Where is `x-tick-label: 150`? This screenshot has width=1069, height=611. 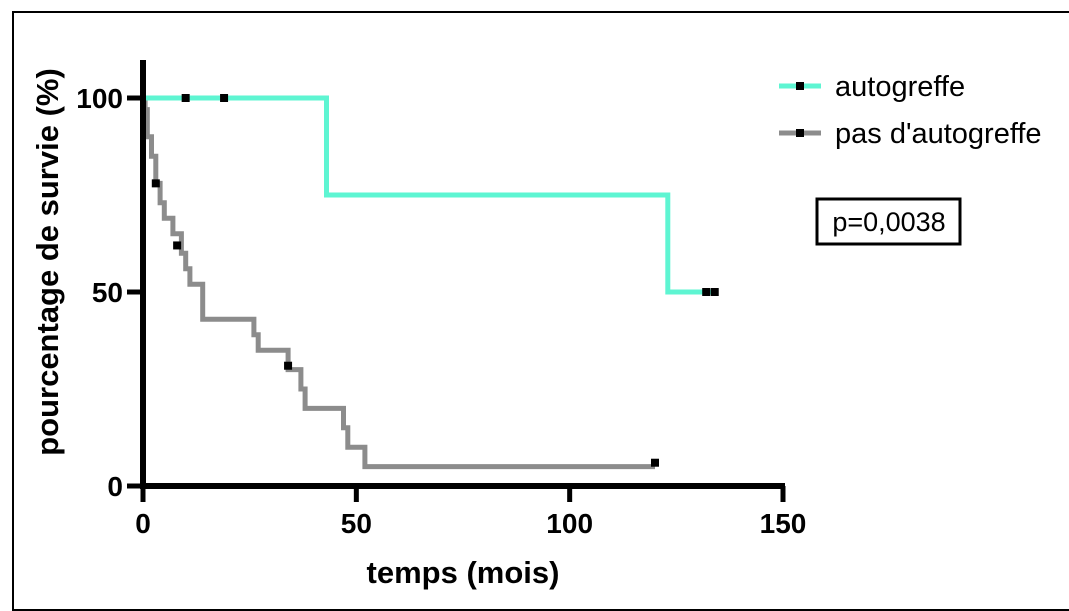
x-tick-label: 150 is located at coordinates (783, 523).